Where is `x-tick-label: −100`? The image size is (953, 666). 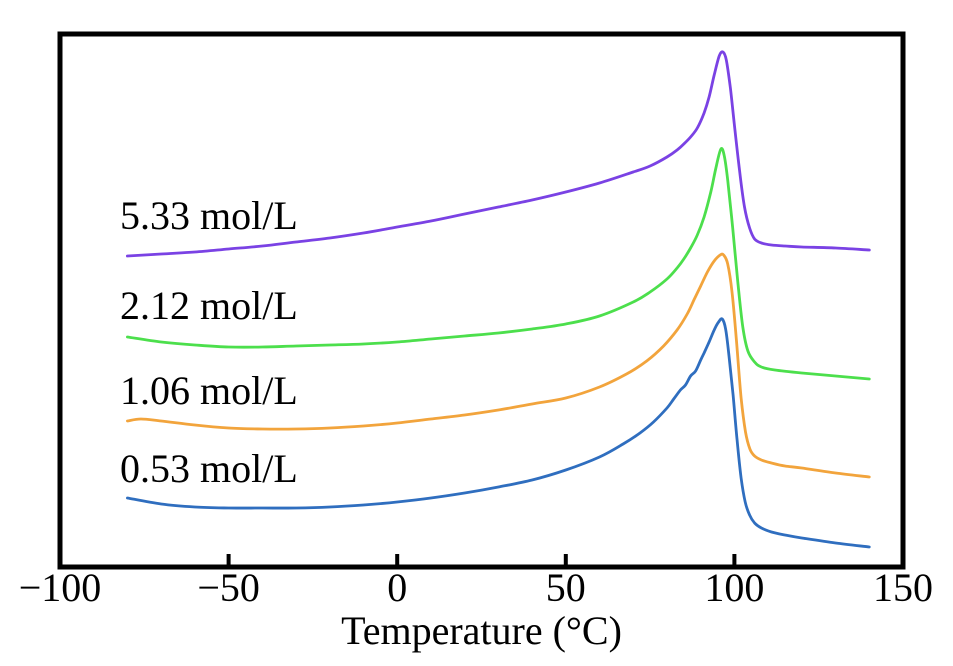 x-tick-label: −100 is located at coordinates (60, 587).